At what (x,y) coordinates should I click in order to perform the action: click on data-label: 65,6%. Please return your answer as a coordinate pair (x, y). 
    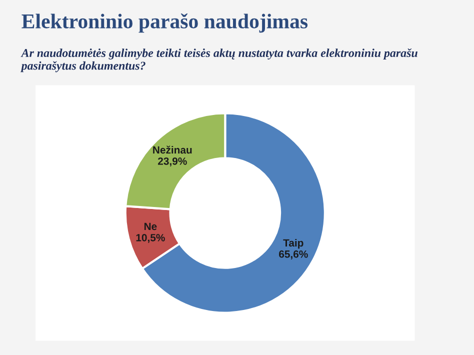
    Looking at the image, I should click on (293, 255).